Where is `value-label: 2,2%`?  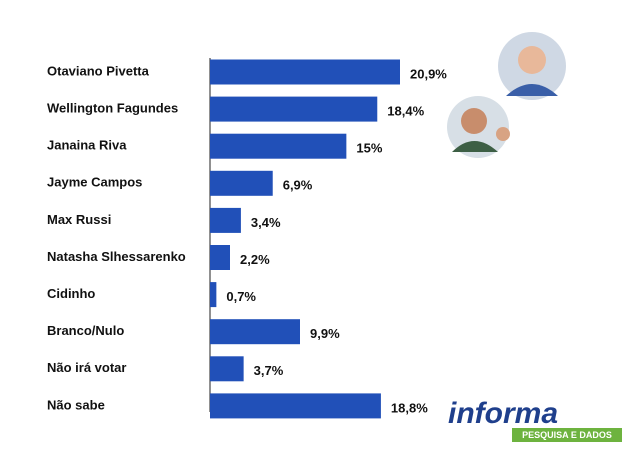
value-label: 2,2% is located at coordinates (255, 259).